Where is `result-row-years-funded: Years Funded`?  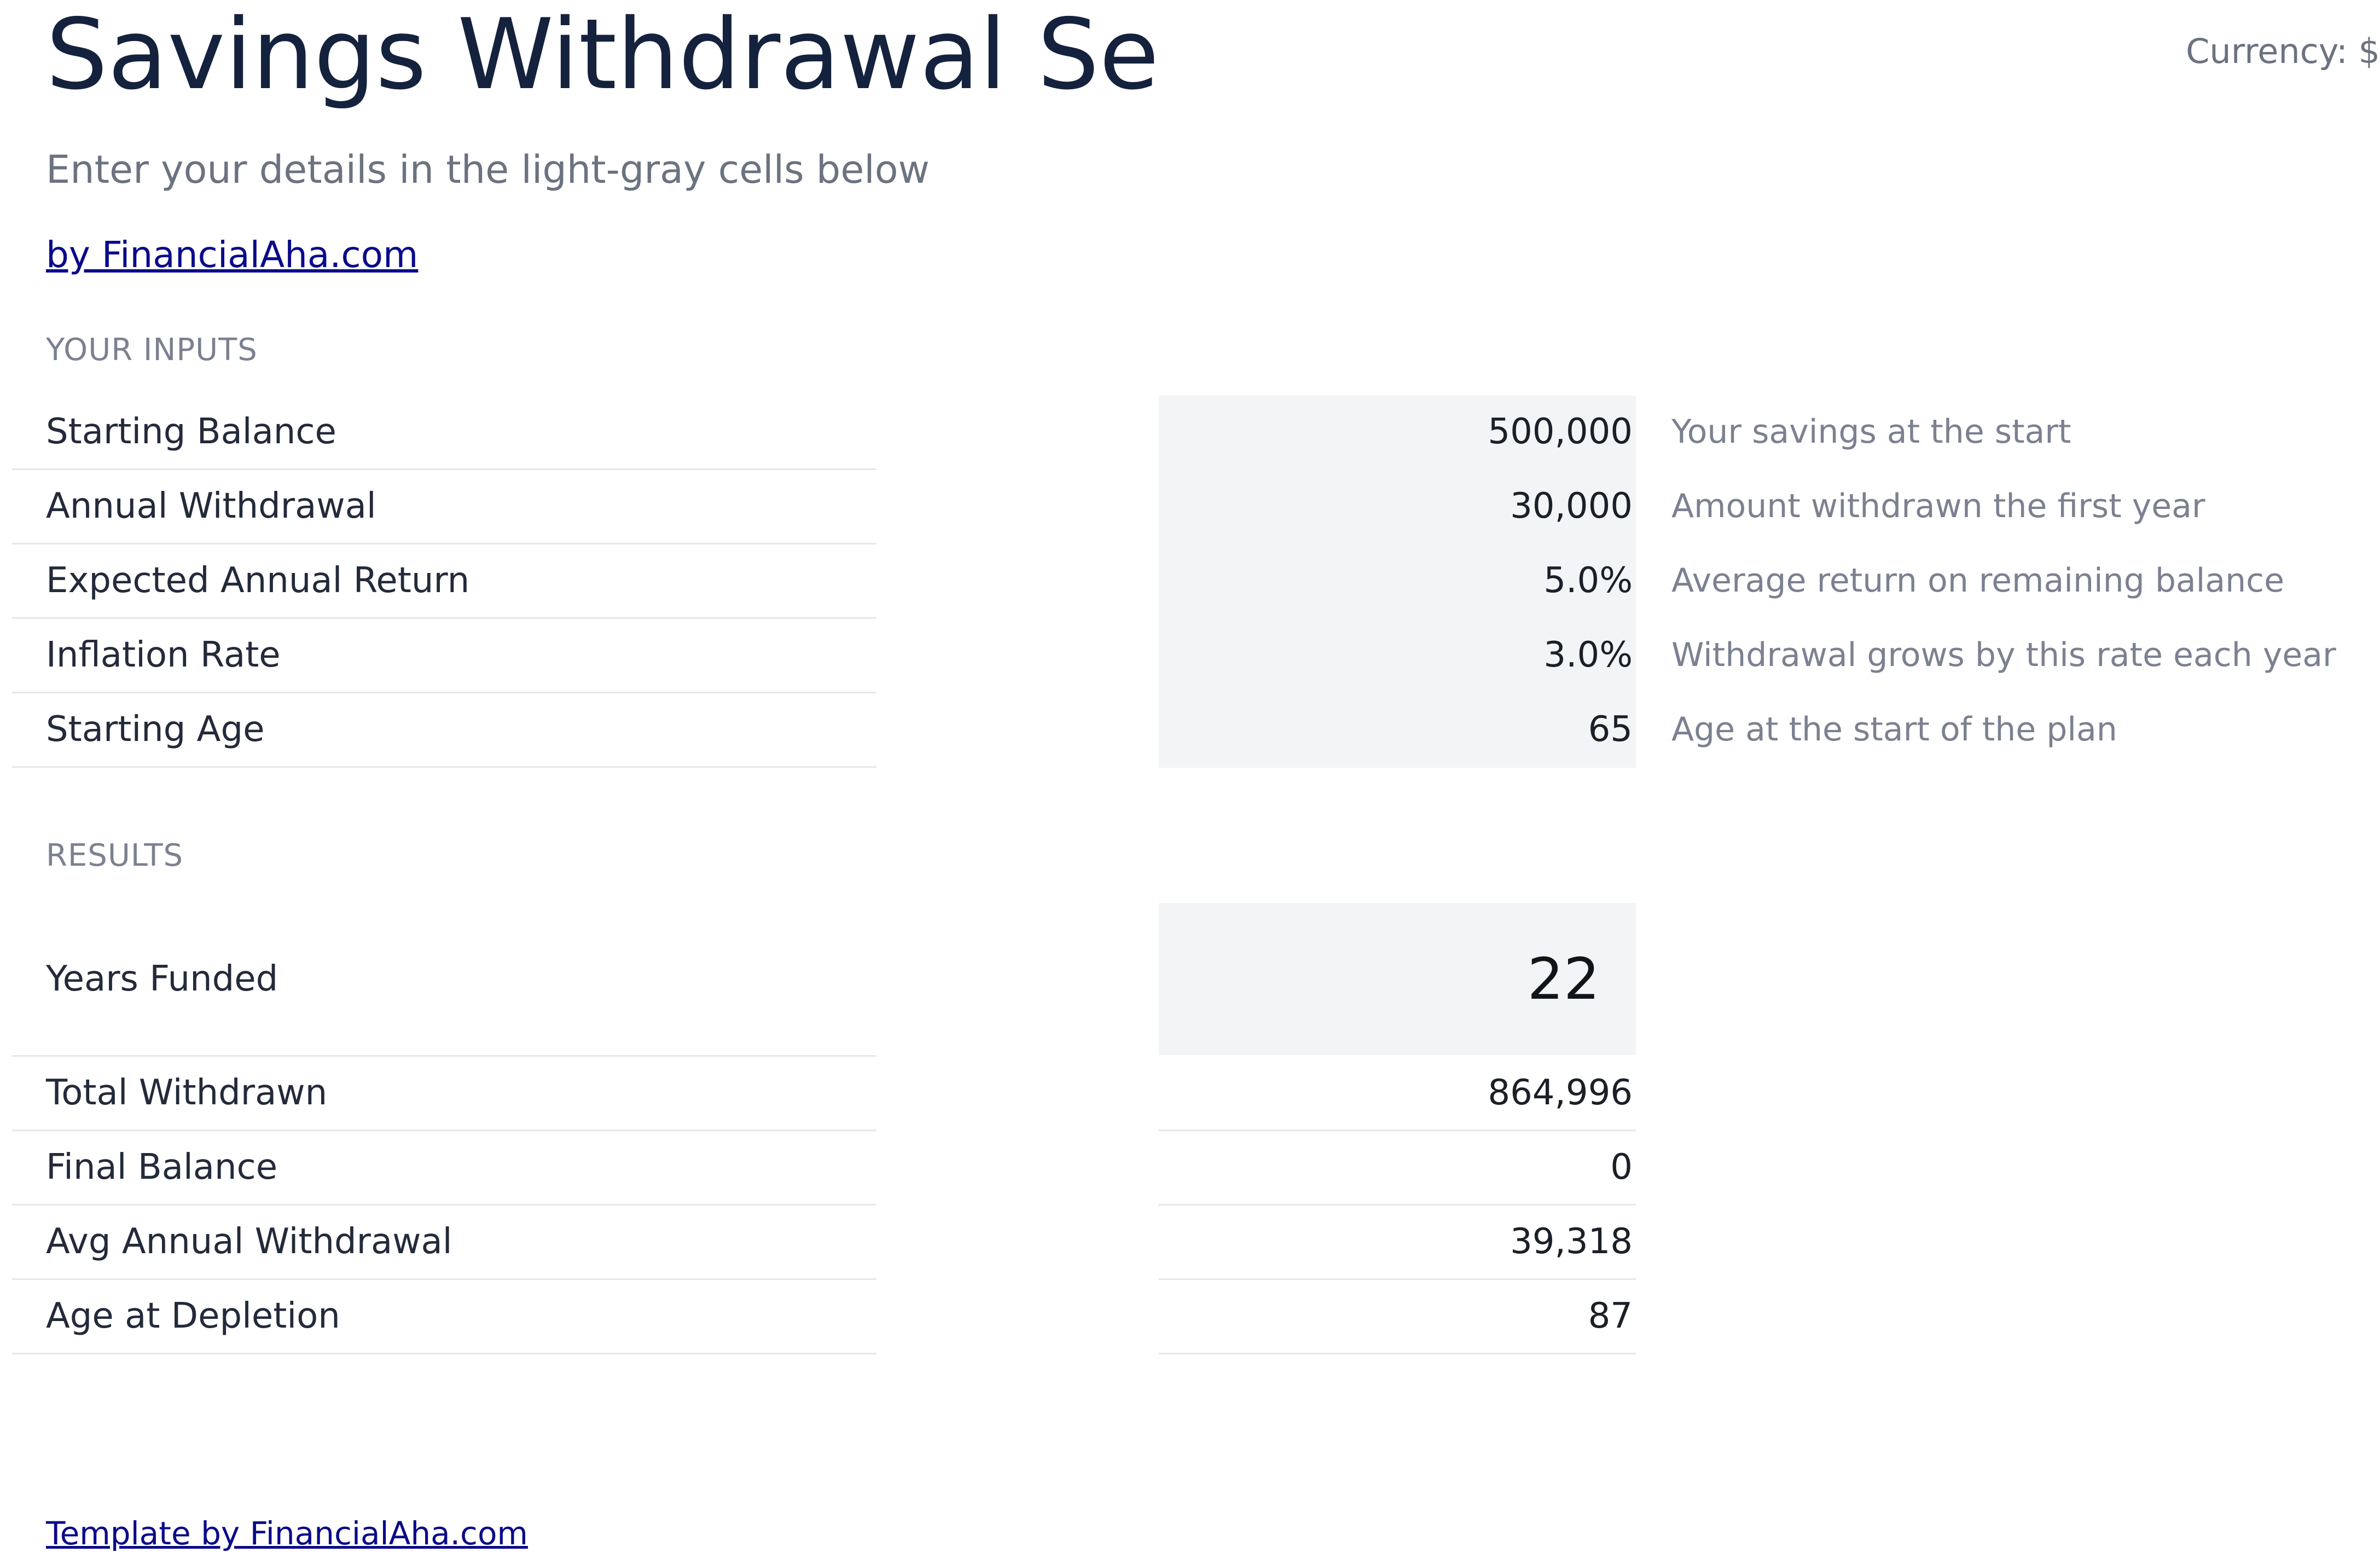 result-row-years-funded: Years Funded is located at coordinates (444, 980).